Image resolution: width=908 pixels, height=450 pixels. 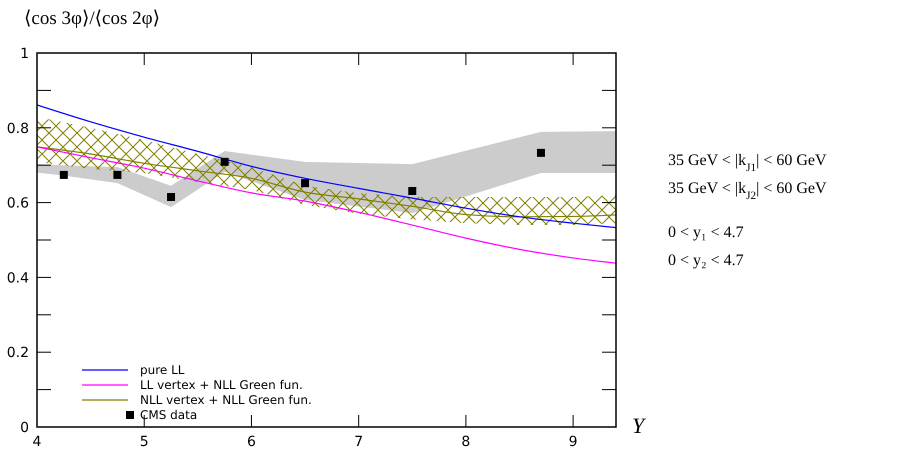 I want to click on y-tick-label: 1, so click(x=24, y=54).